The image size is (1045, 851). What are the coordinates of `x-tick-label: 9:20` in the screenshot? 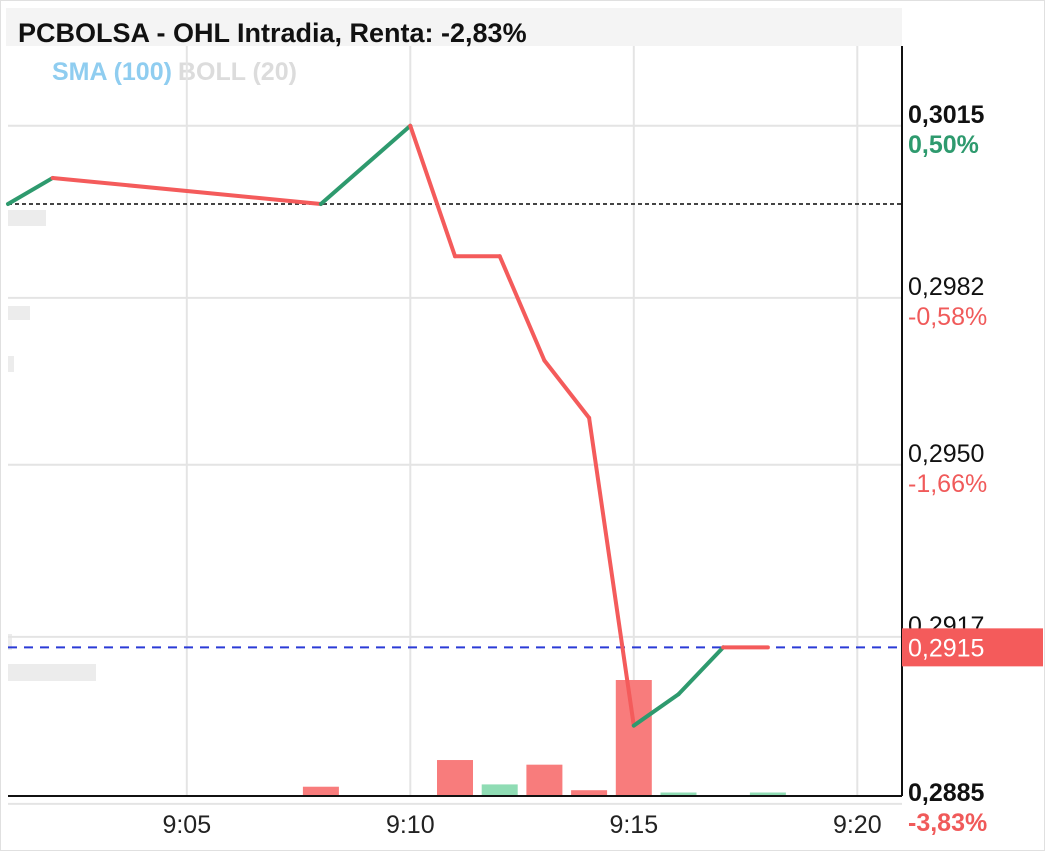 It's located at (857, 825).